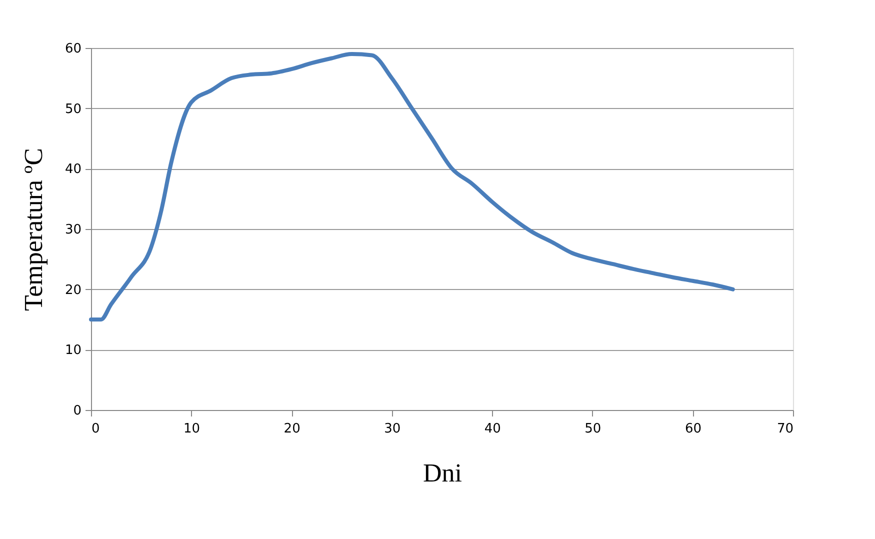 This screenshot has height=539, width=875. Describe the element at coordinates (693, 429) in the screenshot. I see `x-tick-label: 60` at that location.